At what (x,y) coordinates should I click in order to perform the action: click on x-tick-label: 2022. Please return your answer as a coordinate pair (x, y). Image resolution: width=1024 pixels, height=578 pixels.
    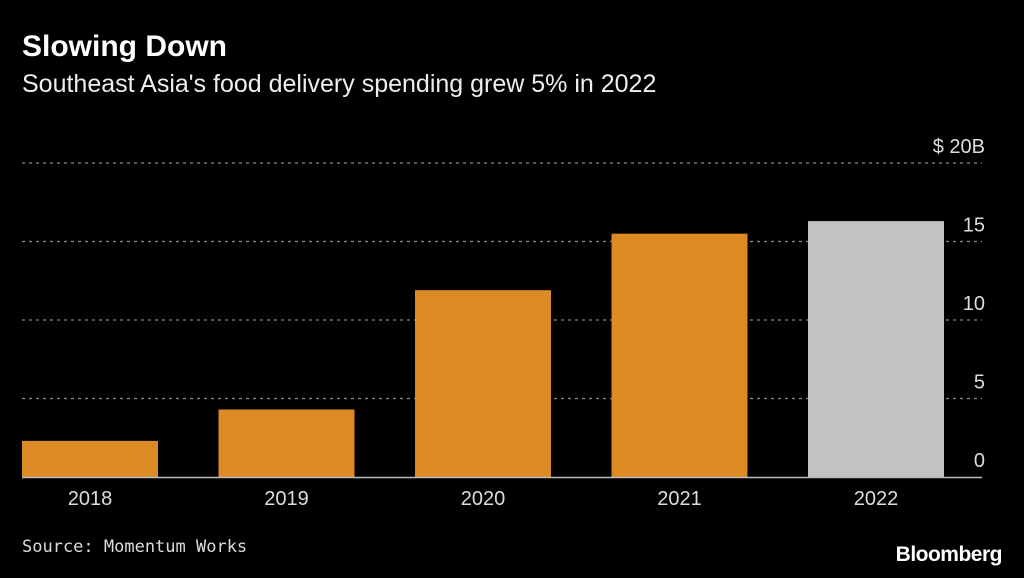
    Looking at the image, I should click on (876, 499).